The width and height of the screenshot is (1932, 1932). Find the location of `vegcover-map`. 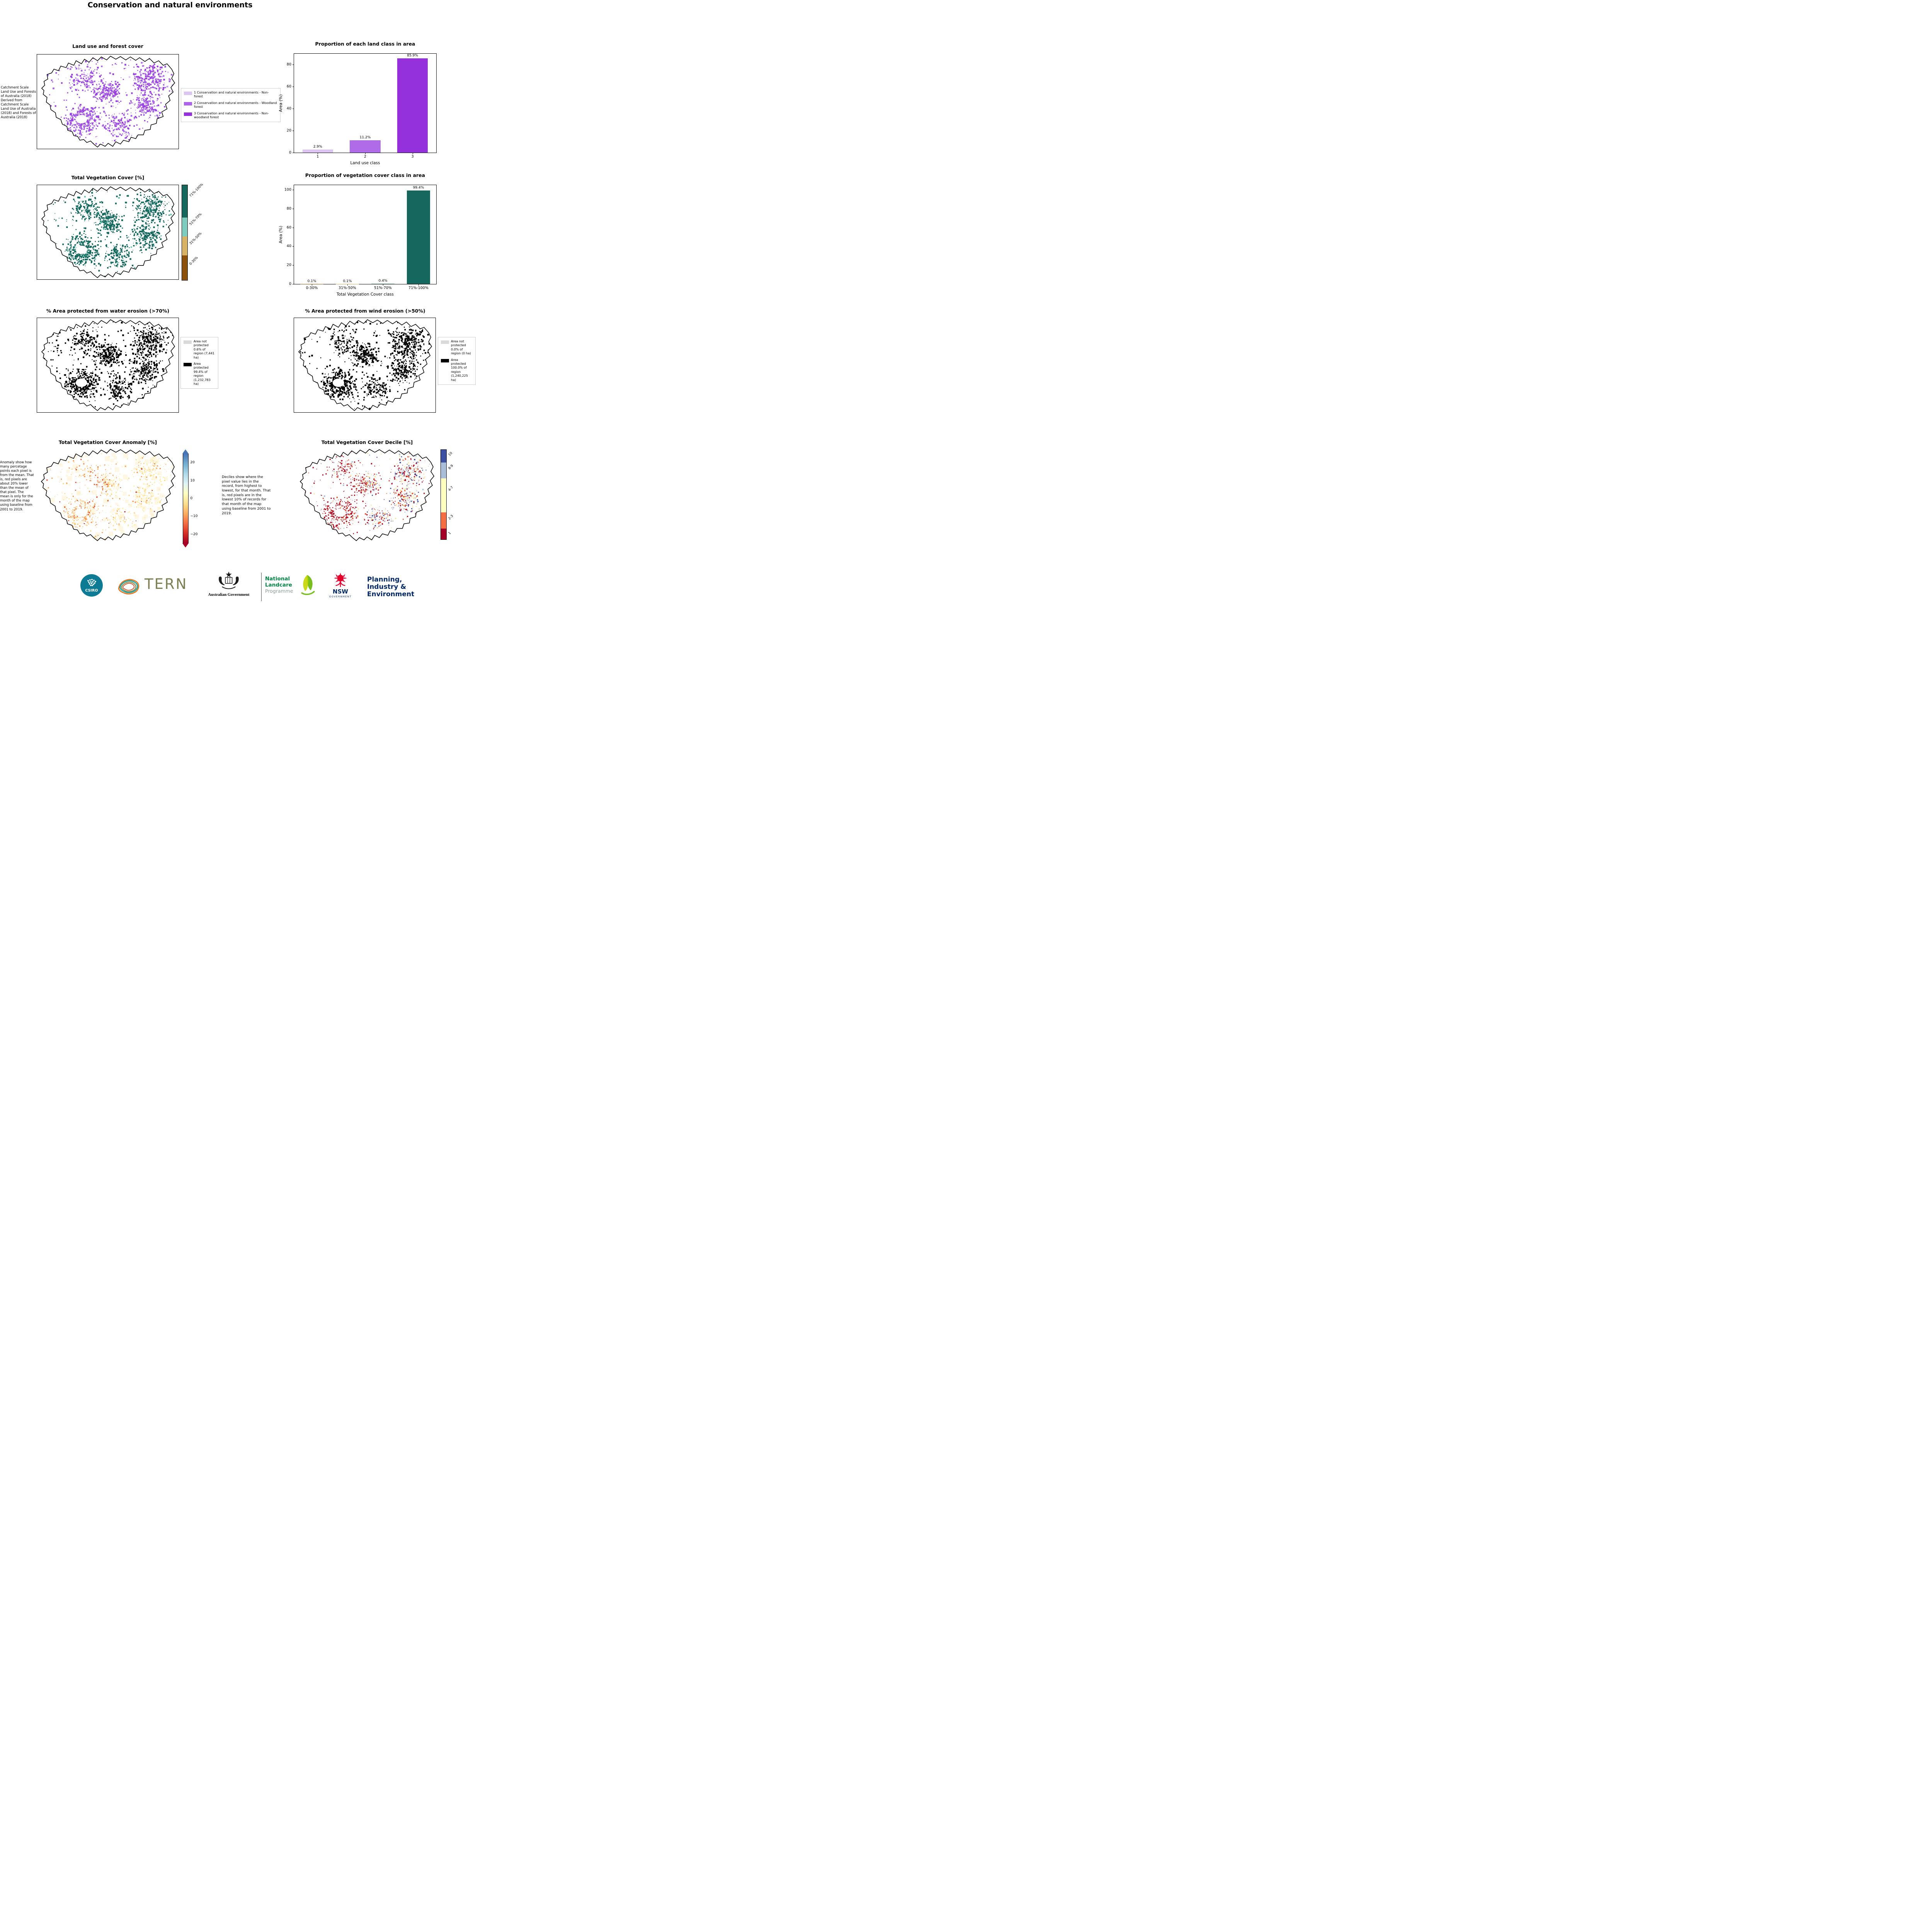

vegcover-map is located at coordinates (108, 232).